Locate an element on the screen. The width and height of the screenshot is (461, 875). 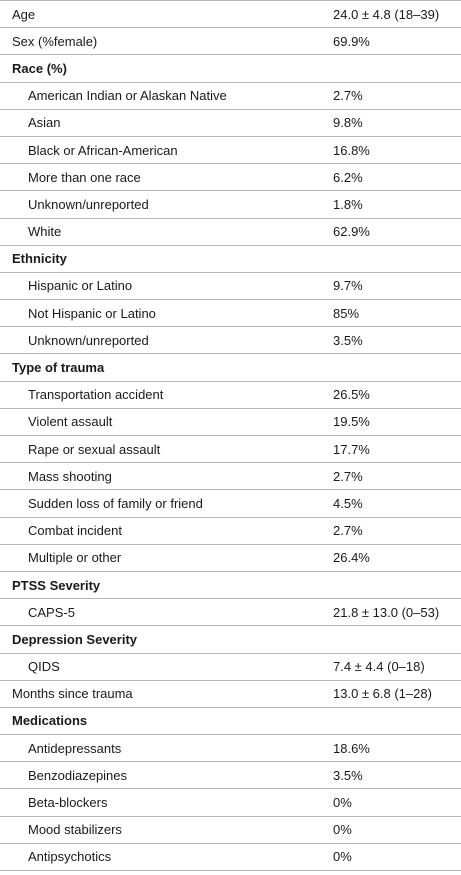
table-row: More than one race 6.2% is located at coordinates (230, 177).